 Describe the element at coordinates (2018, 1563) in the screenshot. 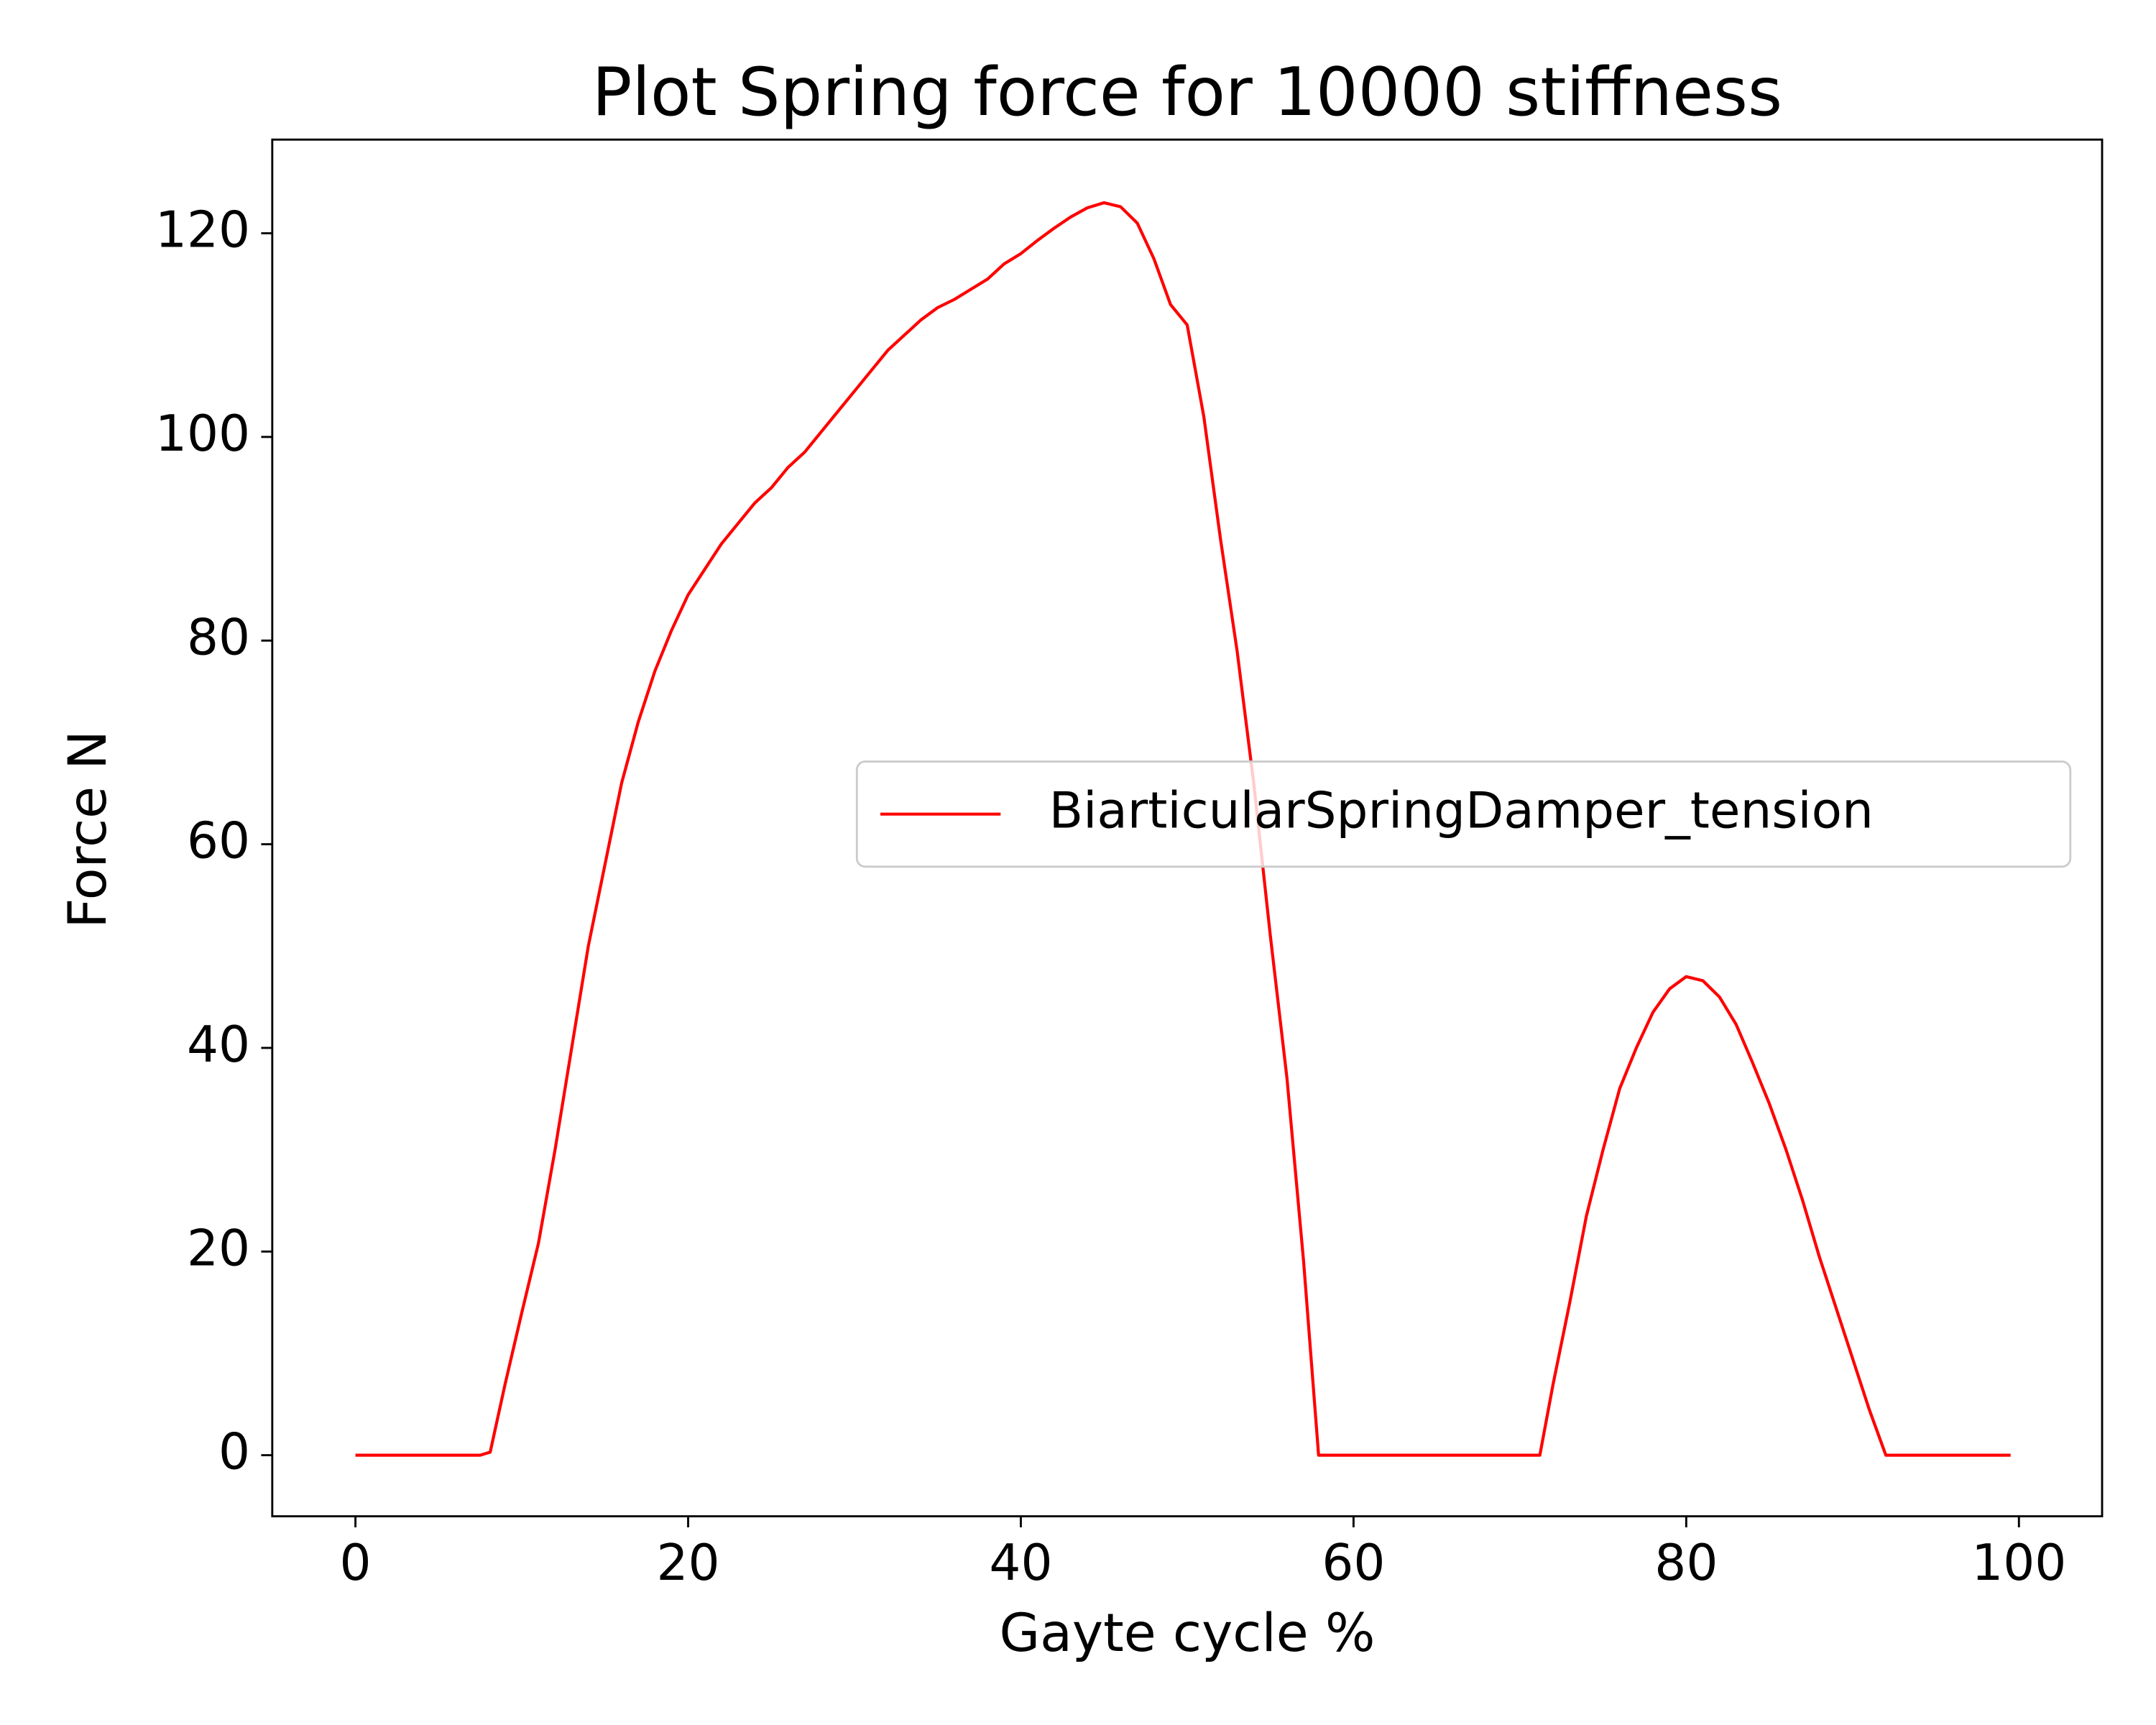

I see `x-tick-label: 100` at that location.